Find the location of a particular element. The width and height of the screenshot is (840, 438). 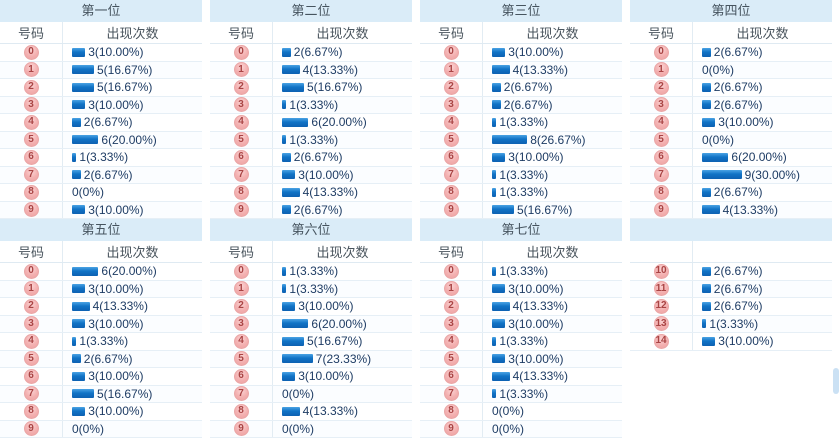

section-title: 第四位 is located at coordinates (731, 11).